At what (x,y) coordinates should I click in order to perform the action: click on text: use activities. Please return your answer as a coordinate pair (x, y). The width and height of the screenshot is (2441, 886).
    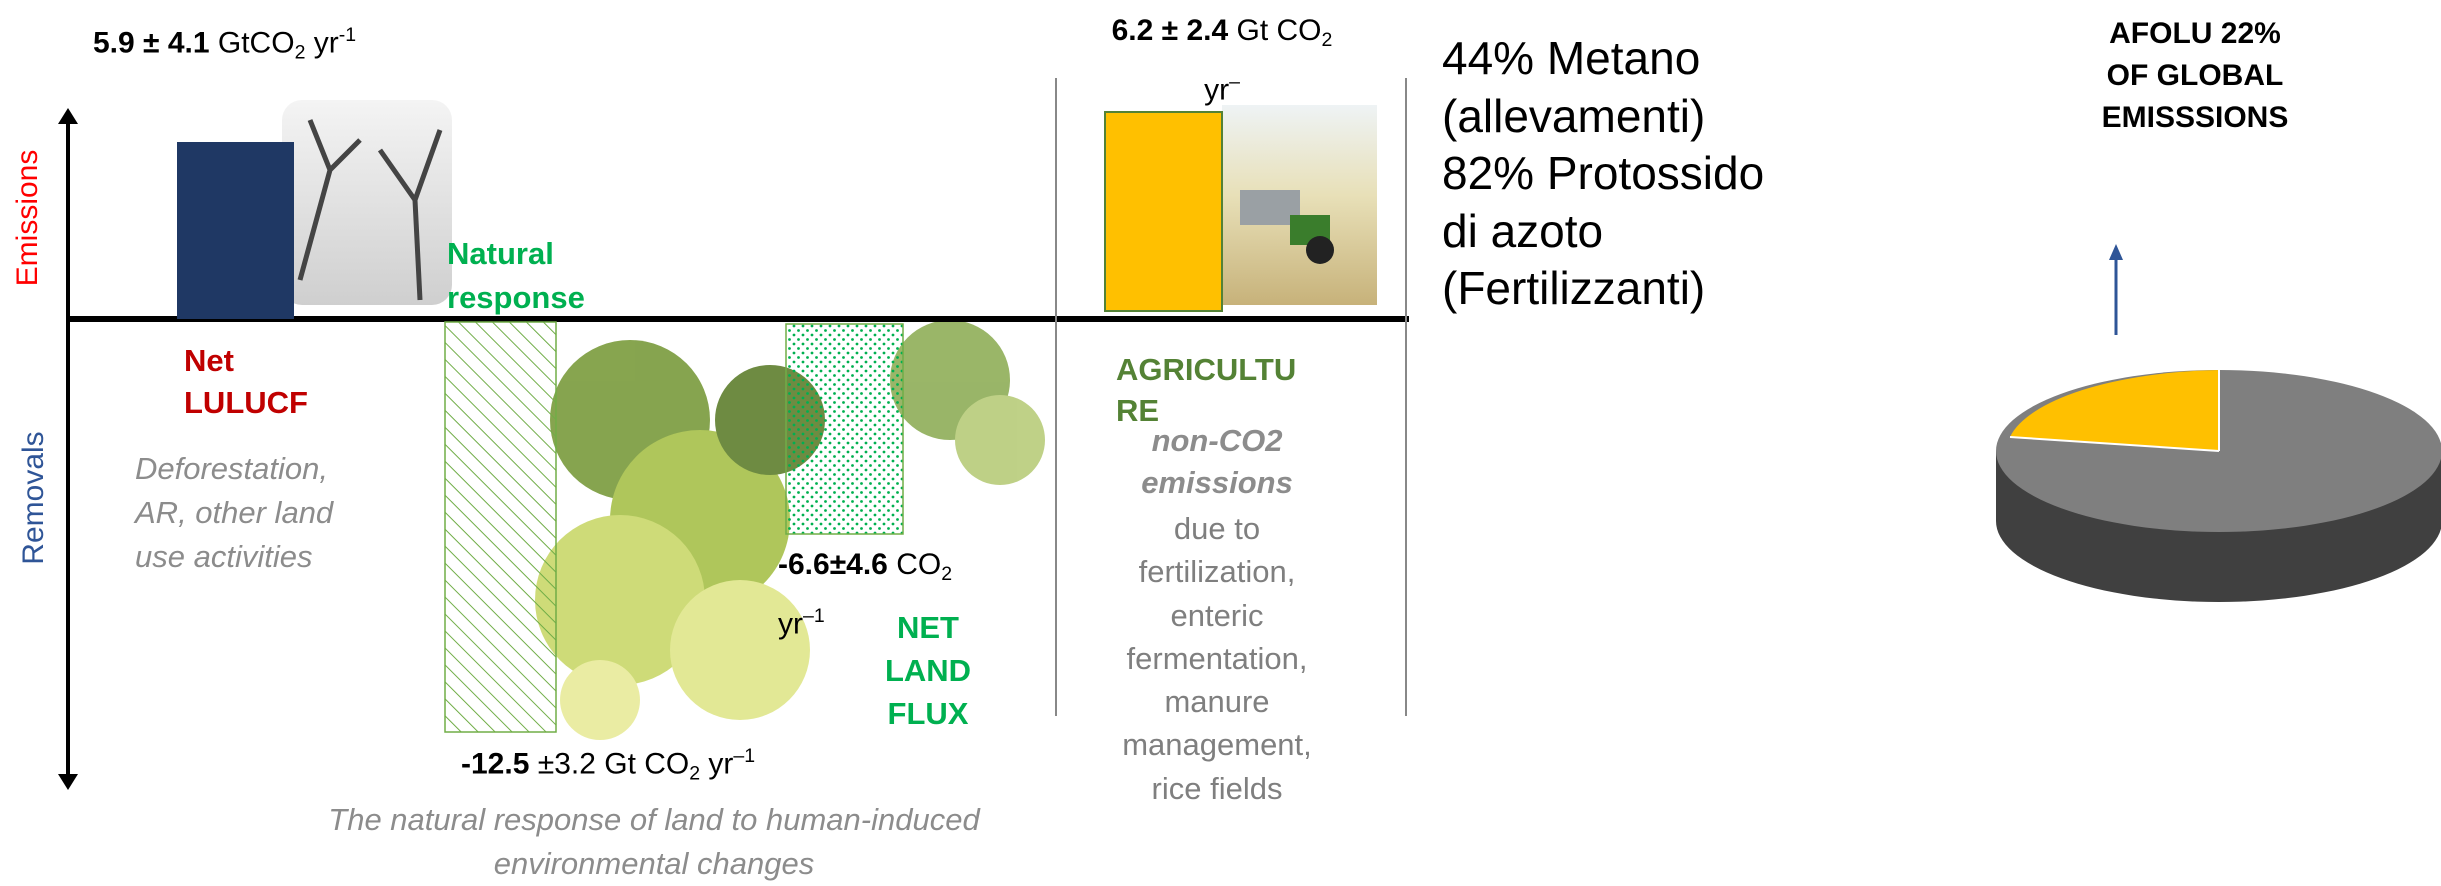
    Looking at the image, I should click on (224, 556).